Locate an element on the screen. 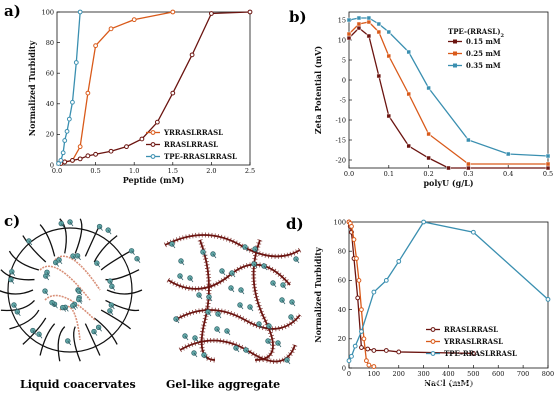 This screenshot has width=554, height=406. x-tick-label: 0.2 is located at coordinates (428, 174).